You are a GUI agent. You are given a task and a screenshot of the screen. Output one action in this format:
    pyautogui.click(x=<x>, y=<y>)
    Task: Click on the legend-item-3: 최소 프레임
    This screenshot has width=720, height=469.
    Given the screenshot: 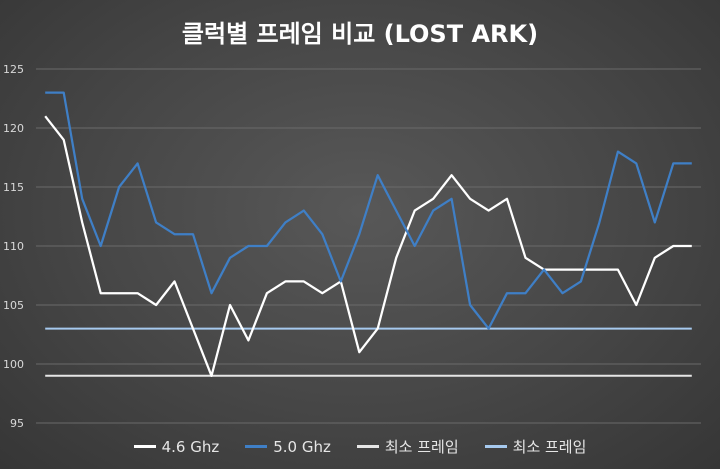 What is the action you would take?
    pyautogui.click(x=407, y=446)
    